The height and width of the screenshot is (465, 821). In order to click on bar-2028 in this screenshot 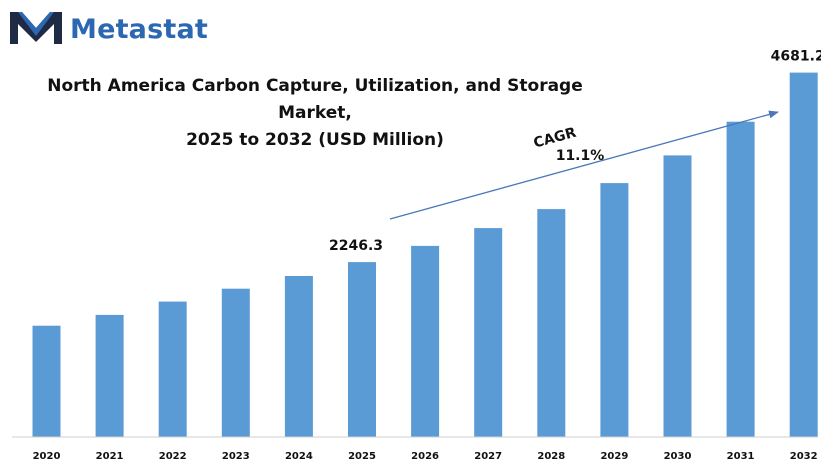, I will do `click(551, 323)`.